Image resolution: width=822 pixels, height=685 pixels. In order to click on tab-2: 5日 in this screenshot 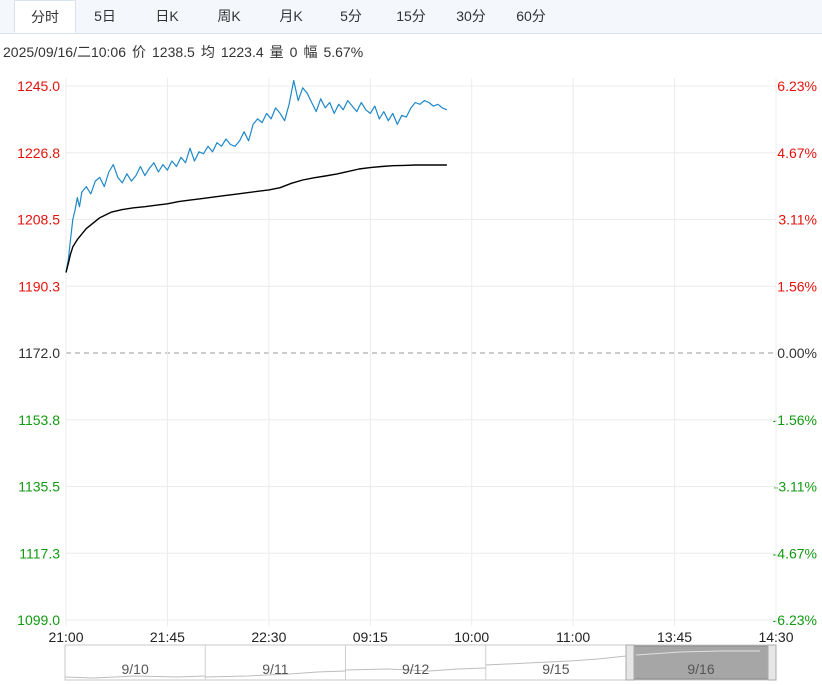, I will do `click(105, 16)`.